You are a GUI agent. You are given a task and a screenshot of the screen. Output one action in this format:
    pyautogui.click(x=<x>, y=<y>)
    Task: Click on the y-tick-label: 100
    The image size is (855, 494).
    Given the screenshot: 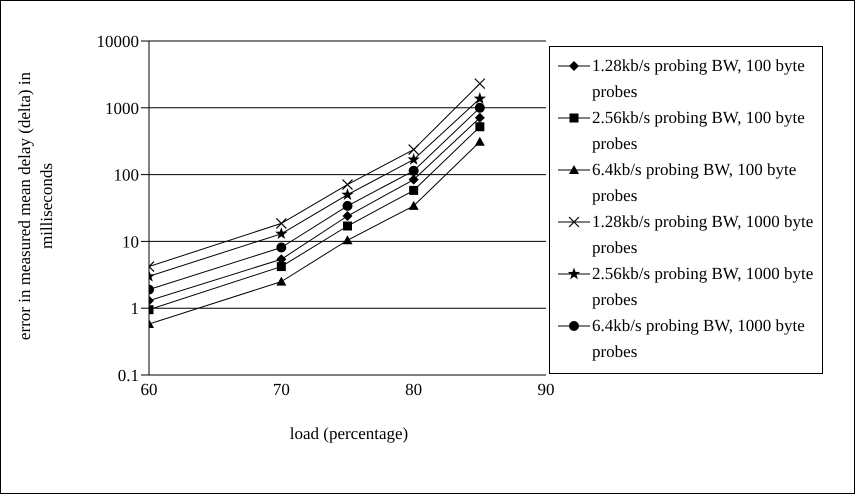 What is the action you would take?
    pyautogui.click(x=126, y=175)
    